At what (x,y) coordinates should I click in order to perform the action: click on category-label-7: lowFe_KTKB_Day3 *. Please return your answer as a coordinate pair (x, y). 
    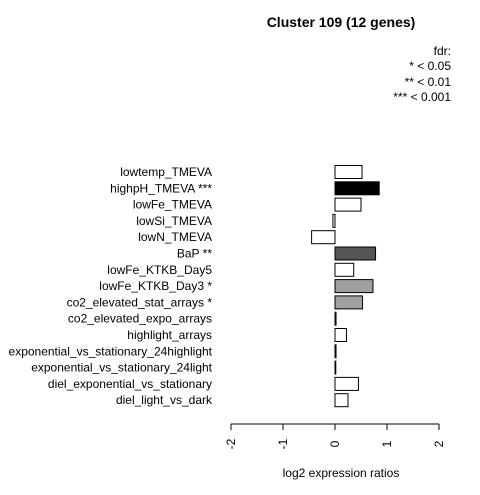
    Looking at the image, I should click on (155, 286).